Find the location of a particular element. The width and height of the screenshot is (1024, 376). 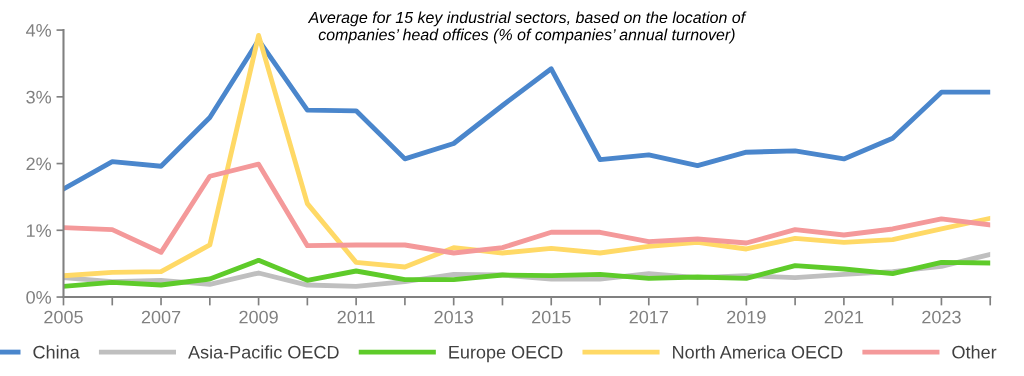

x-tick-label: 2007 is located at coordinates (161, 317).